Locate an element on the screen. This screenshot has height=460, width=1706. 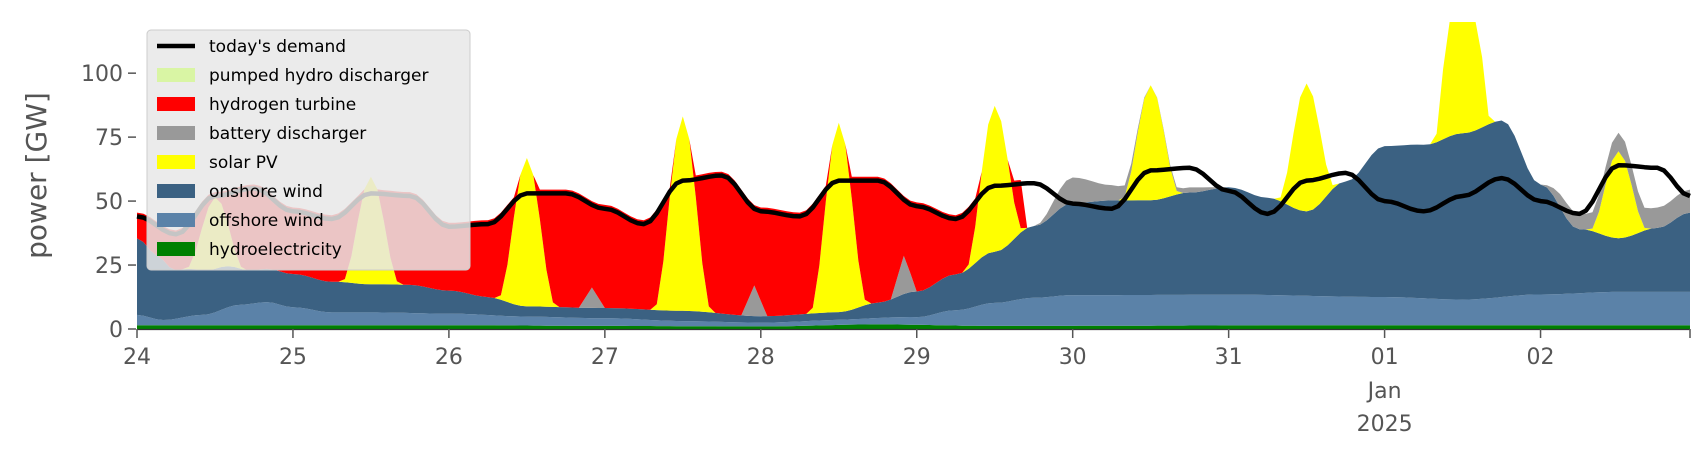
x-tick-label: 30 is located at coordinates (1073, 357).